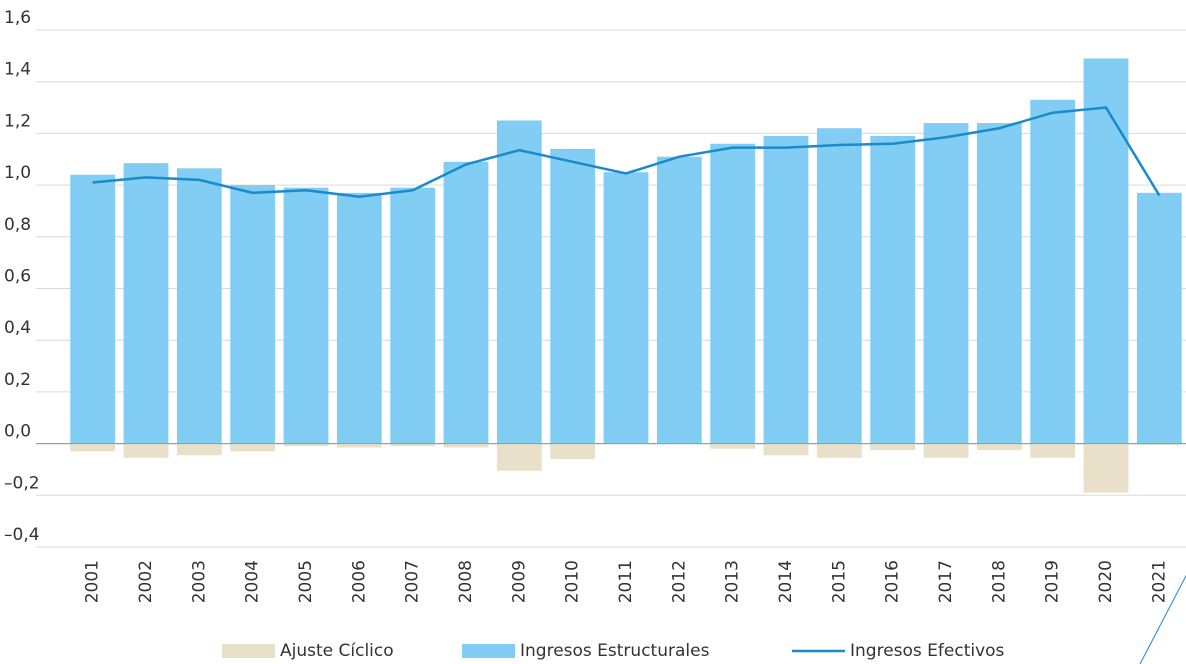  I want to click on x-tick-label: 2008, so click(466, 581).